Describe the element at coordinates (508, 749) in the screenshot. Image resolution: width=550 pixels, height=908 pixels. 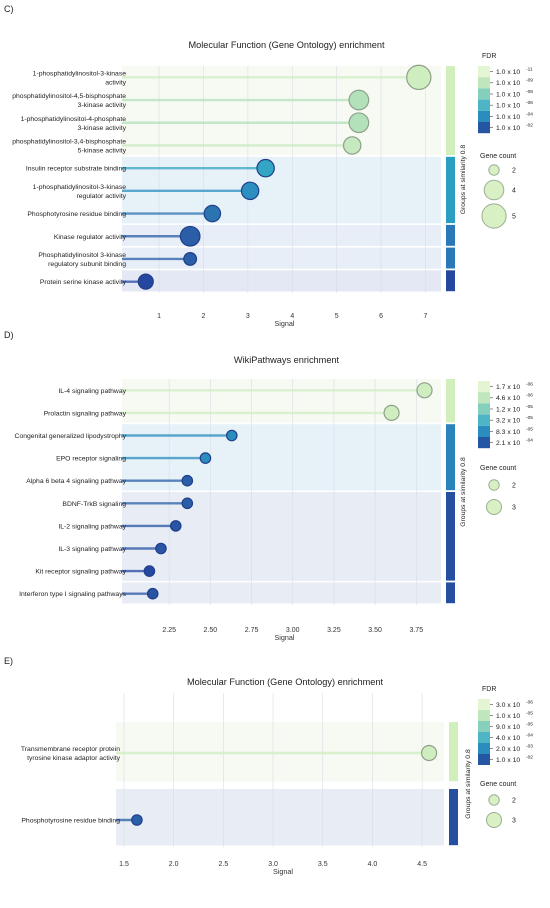
I see `fdr-legend-label: 2.0 x 10` at that location.